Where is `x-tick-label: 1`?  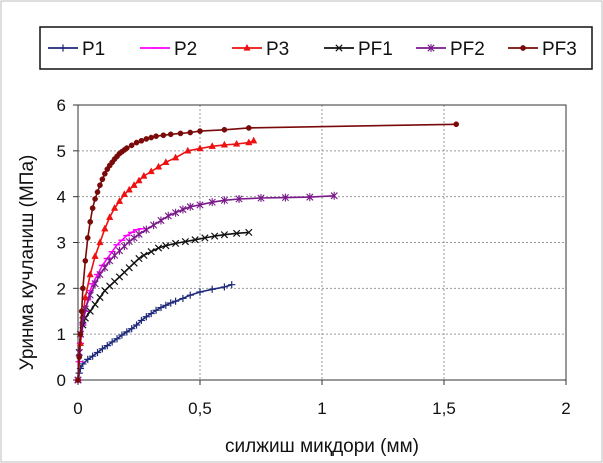 x-tick-label: 1 is located at coordinates (321, 408).